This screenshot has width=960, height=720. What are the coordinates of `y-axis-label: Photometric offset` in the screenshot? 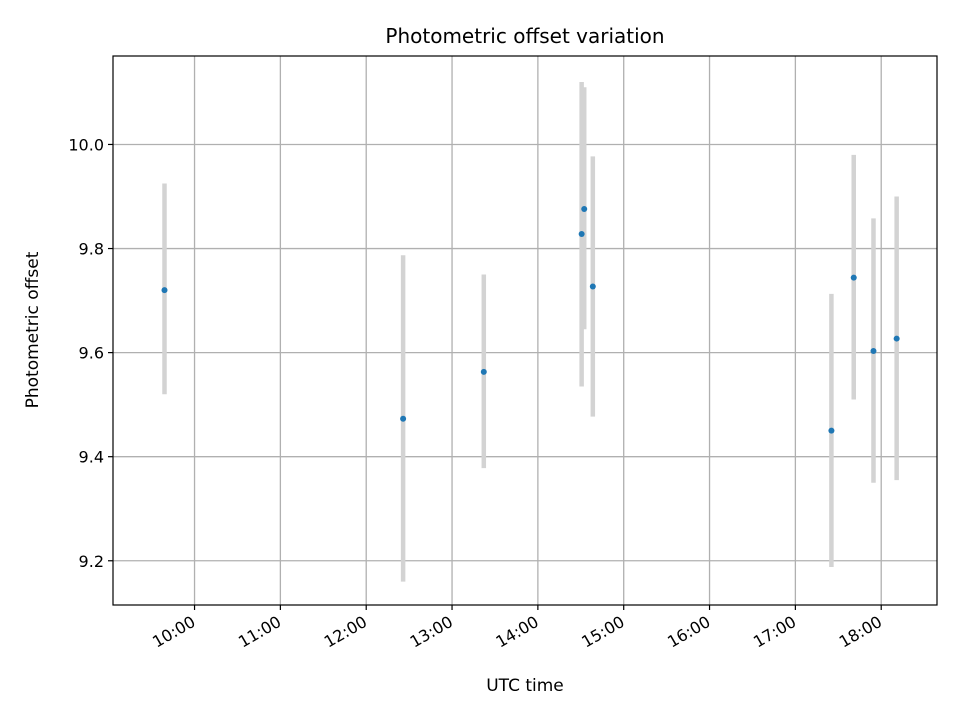 It's located at (33, 329).